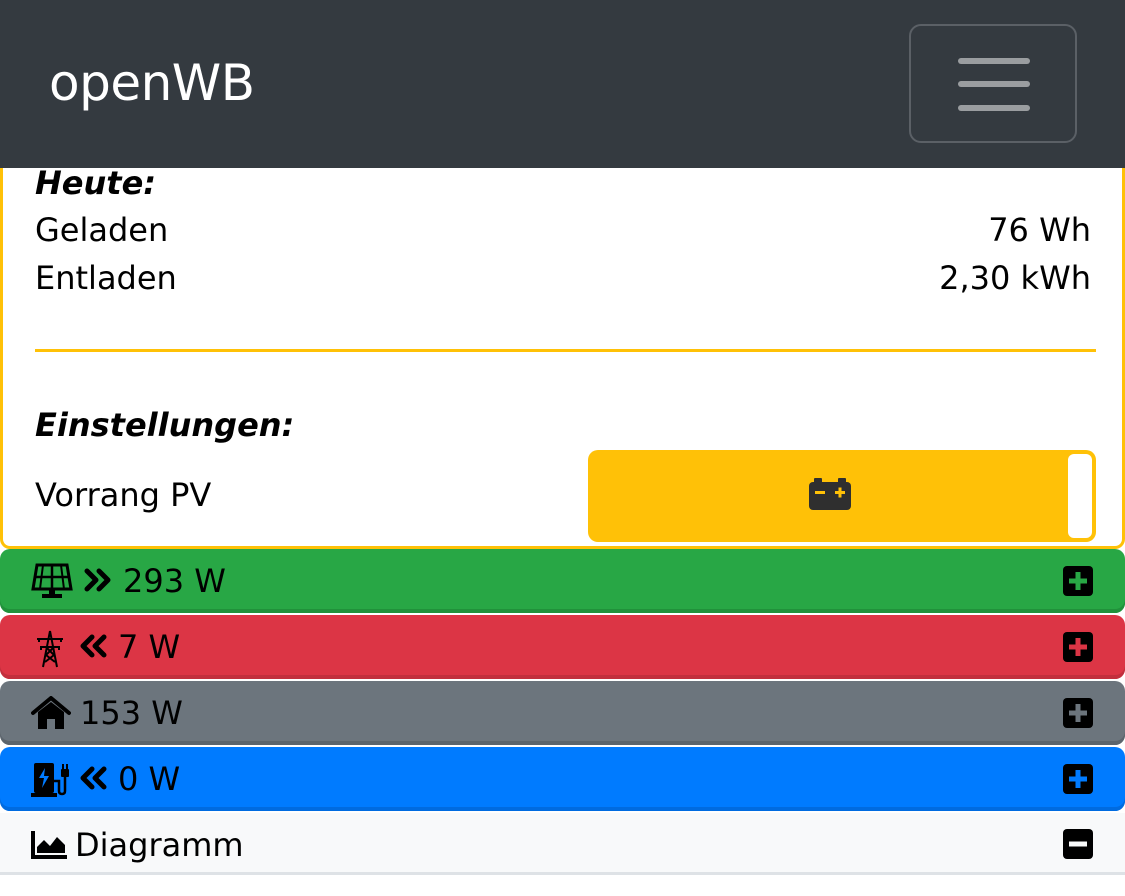  I want to click on charging-station-icon, so click(50, 780).